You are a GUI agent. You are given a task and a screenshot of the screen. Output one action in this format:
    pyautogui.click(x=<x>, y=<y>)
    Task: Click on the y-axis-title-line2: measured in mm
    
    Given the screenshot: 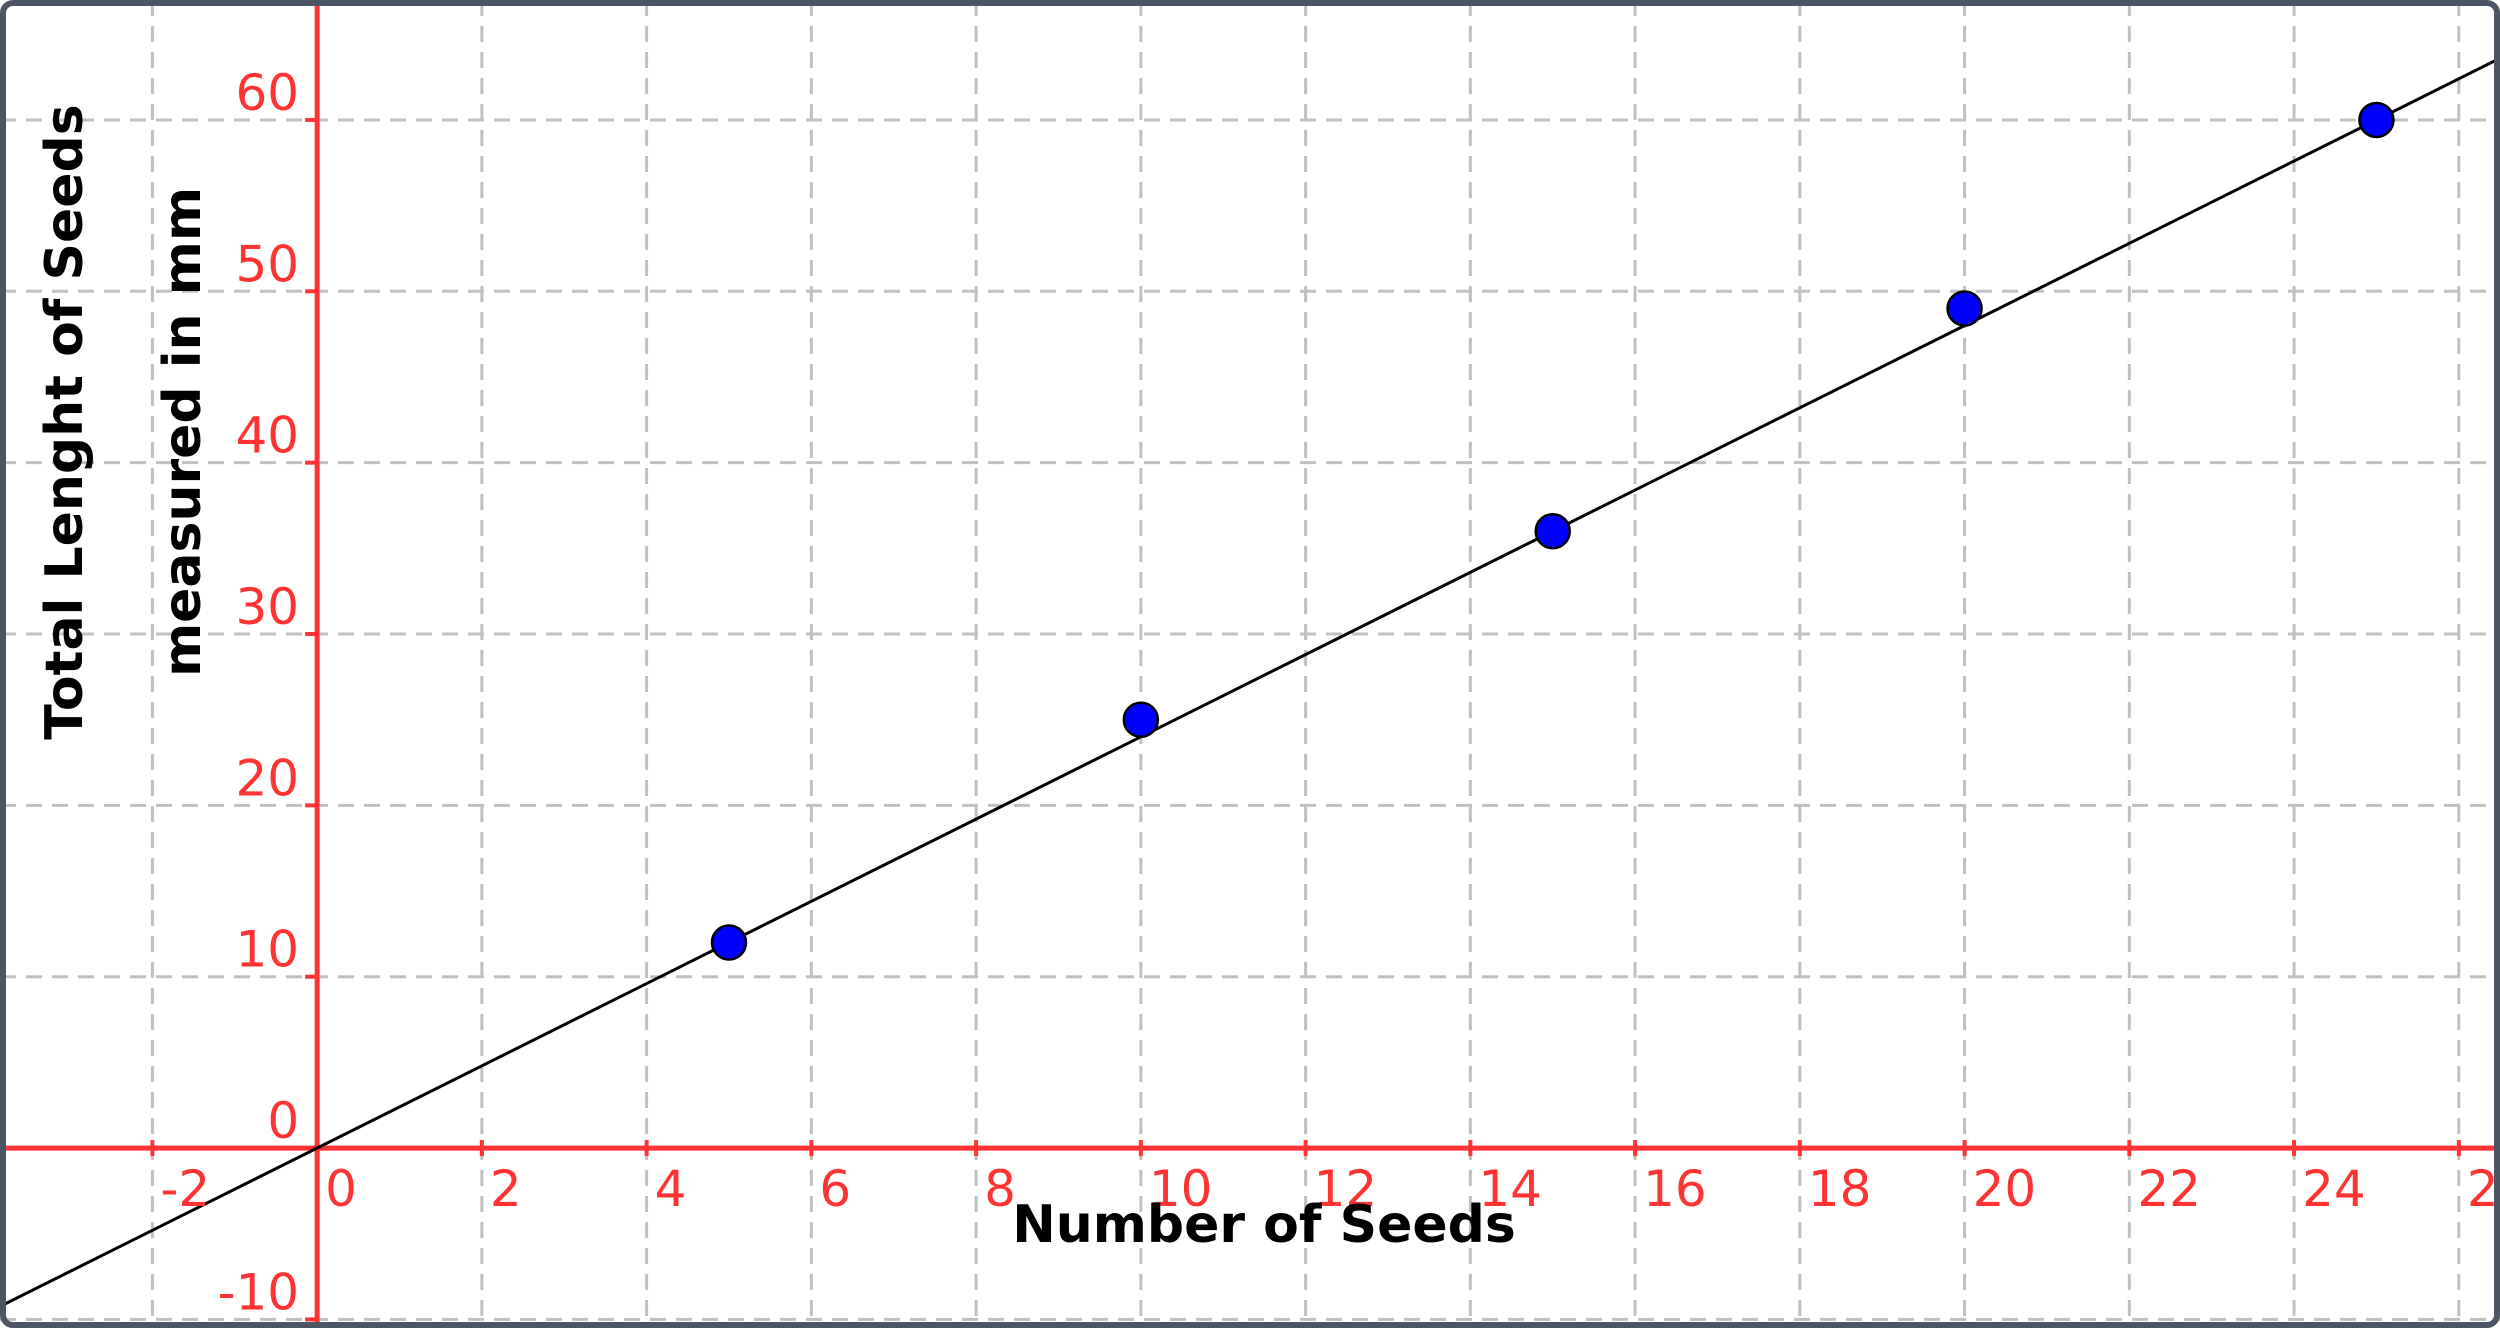 What is the action you would take?
    pyautogui.click(x=183, y=432)
    